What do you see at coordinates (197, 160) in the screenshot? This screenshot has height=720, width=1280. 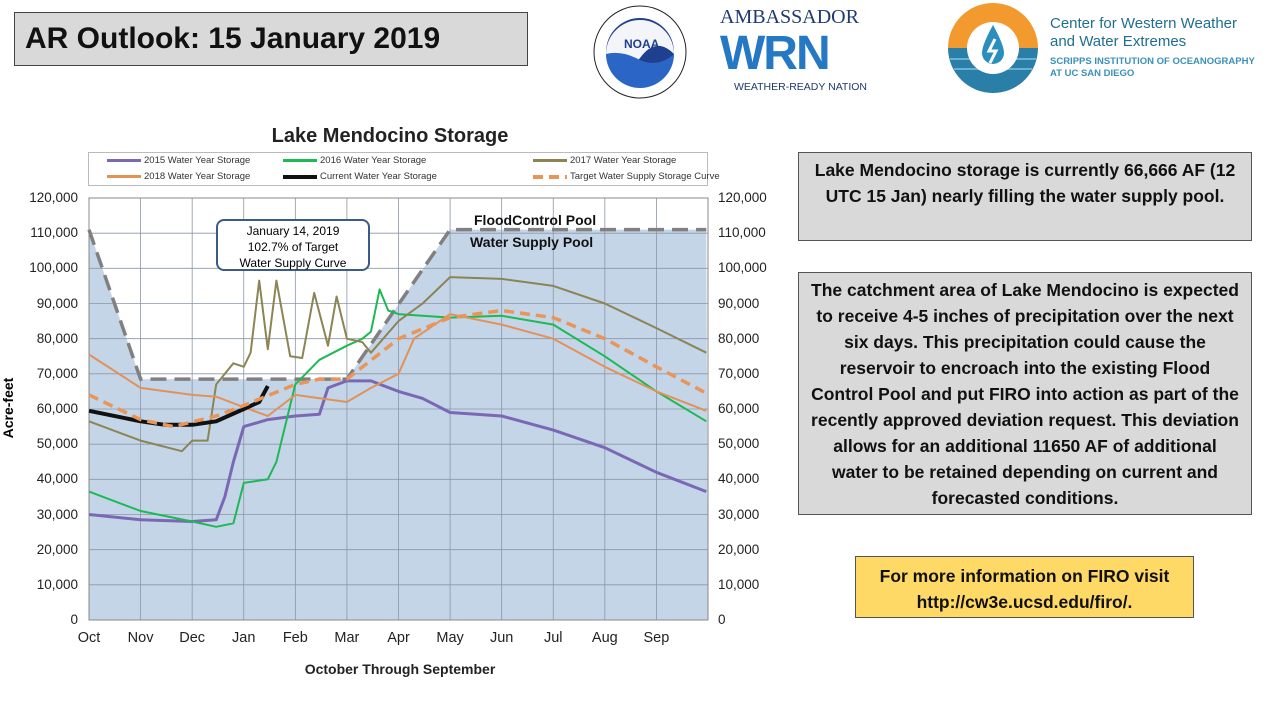 I see `legend-label: 2015 Water Year Storage` at bounding box center [197, 160].